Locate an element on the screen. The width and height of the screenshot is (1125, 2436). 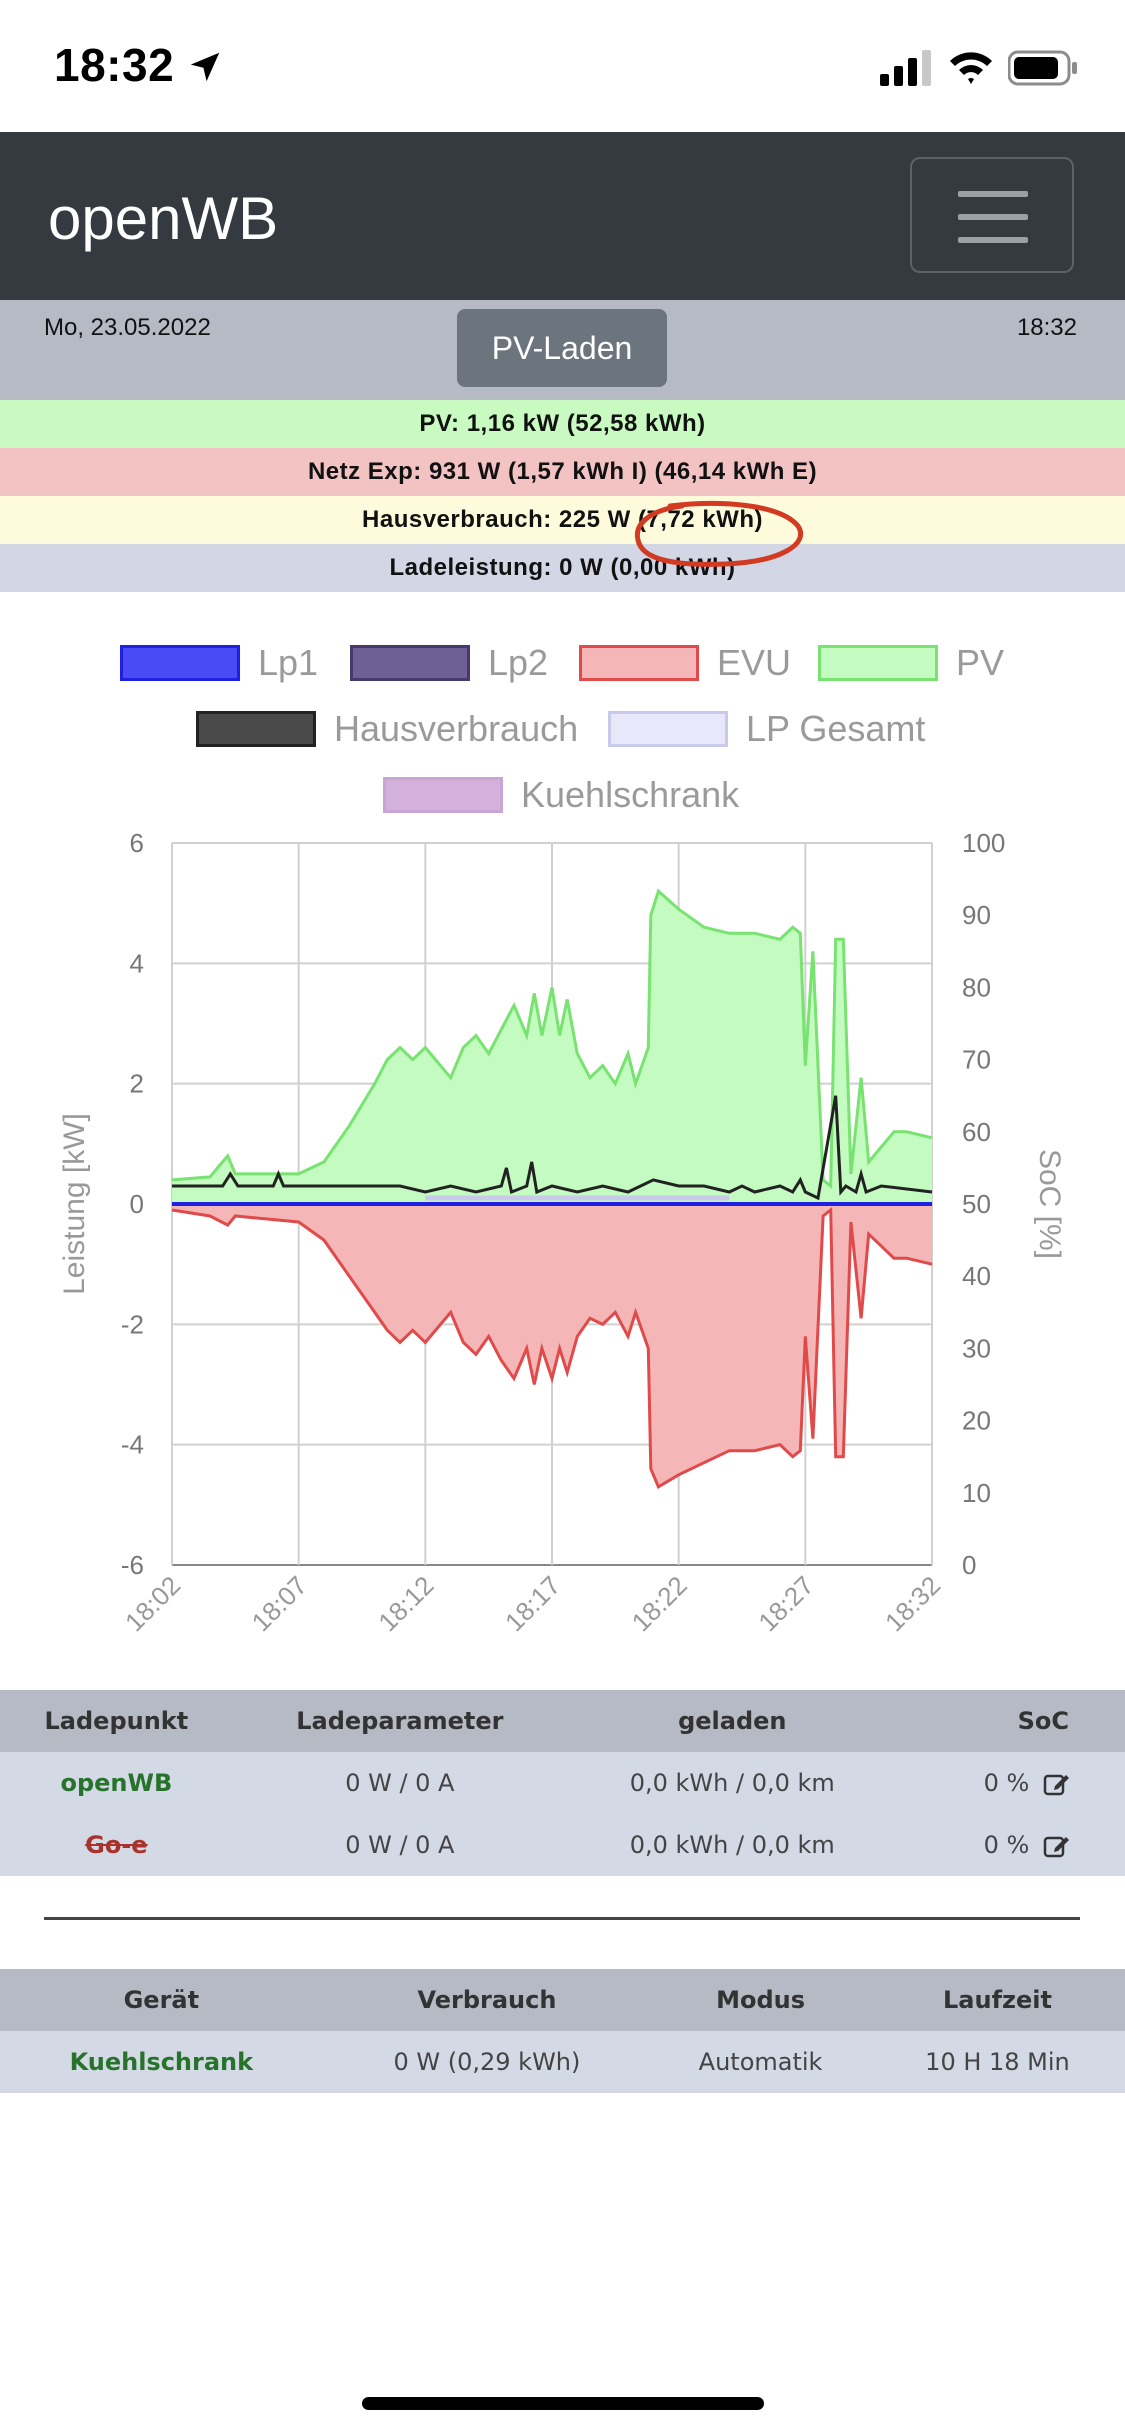
red-circle-annotation is located at coordinates (718, 534).